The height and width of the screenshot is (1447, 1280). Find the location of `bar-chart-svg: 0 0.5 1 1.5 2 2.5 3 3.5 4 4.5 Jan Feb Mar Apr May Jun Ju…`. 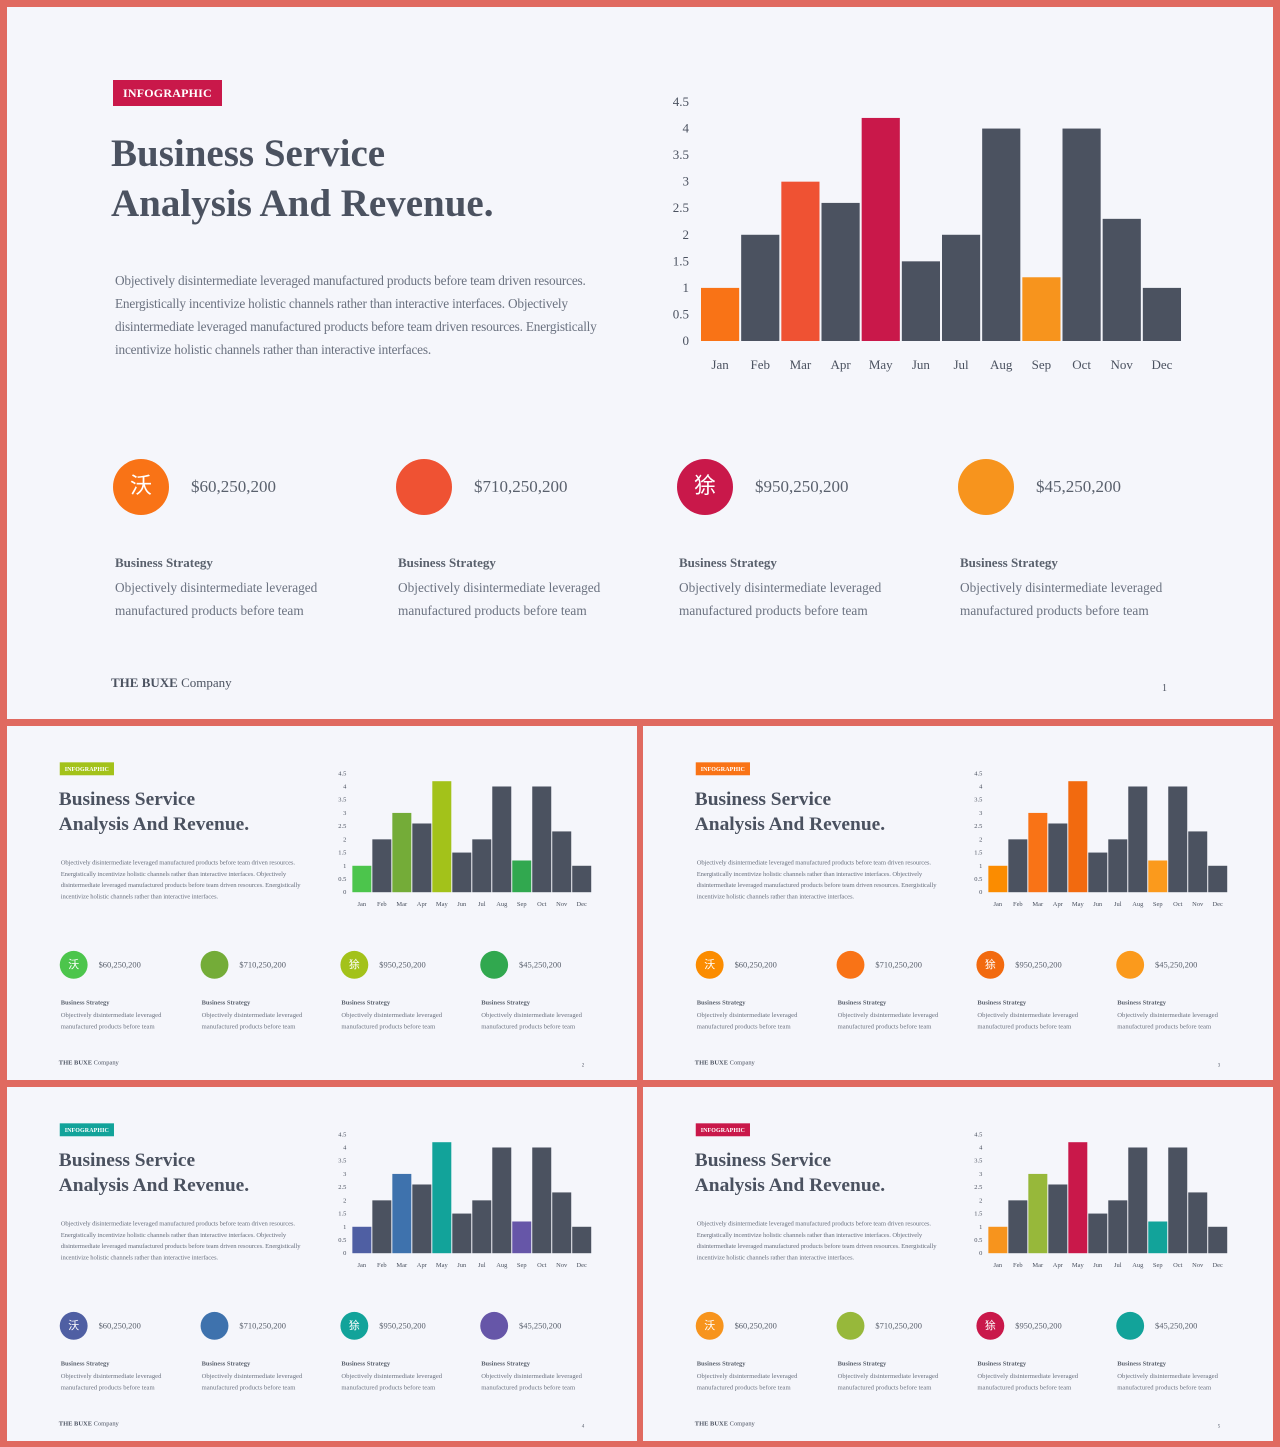

bar-chart-svg: 0 0.5 1 1.5 2 2.5 3 3.5 4 4.5 Jan Feb Mar Apr May Jun Ju… is located at coordinates (465, 1200).